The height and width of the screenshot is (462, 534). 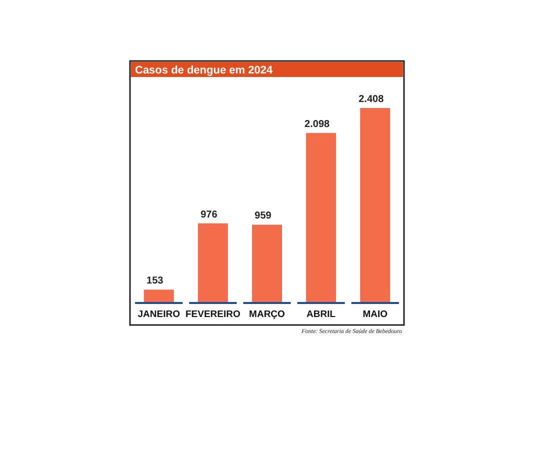 What do you see at coordinates (209, 214) in the screenshot?
I see `data-label: 976` at bounding box center [209, 214].